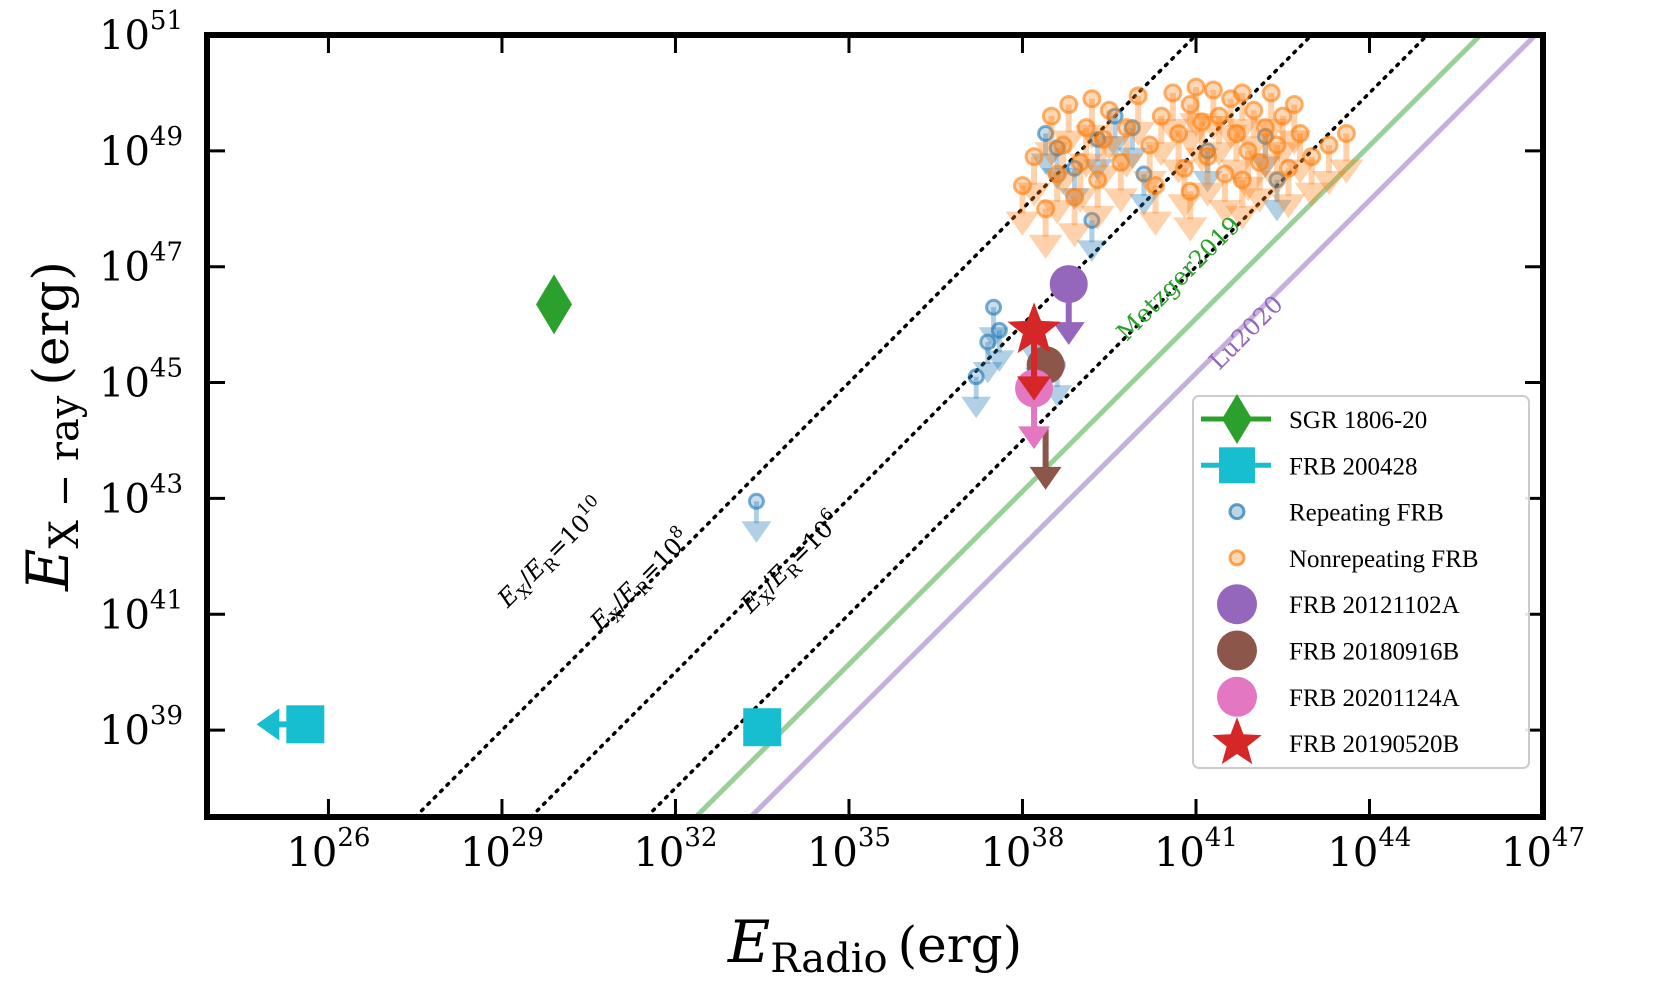  What do you see at coordinates (1374, 744) in the screenshot?
I see `legend-label: FRB 20190520B` at bounding box center [1374, 744].